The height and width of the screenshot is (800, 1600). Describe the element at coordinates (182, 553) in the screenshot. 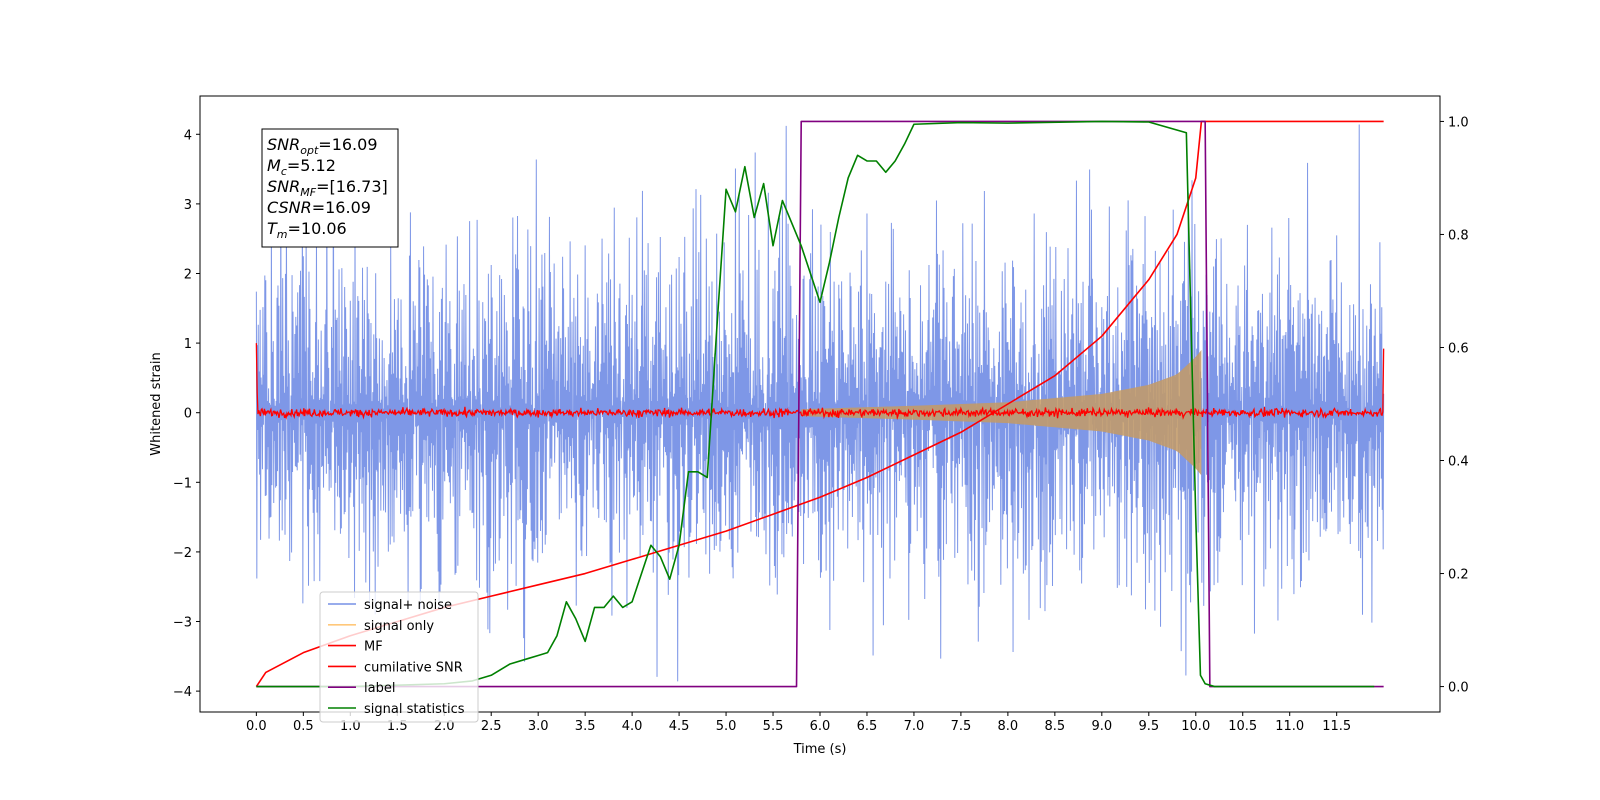

I see `y-tick-label: −2` at that location.